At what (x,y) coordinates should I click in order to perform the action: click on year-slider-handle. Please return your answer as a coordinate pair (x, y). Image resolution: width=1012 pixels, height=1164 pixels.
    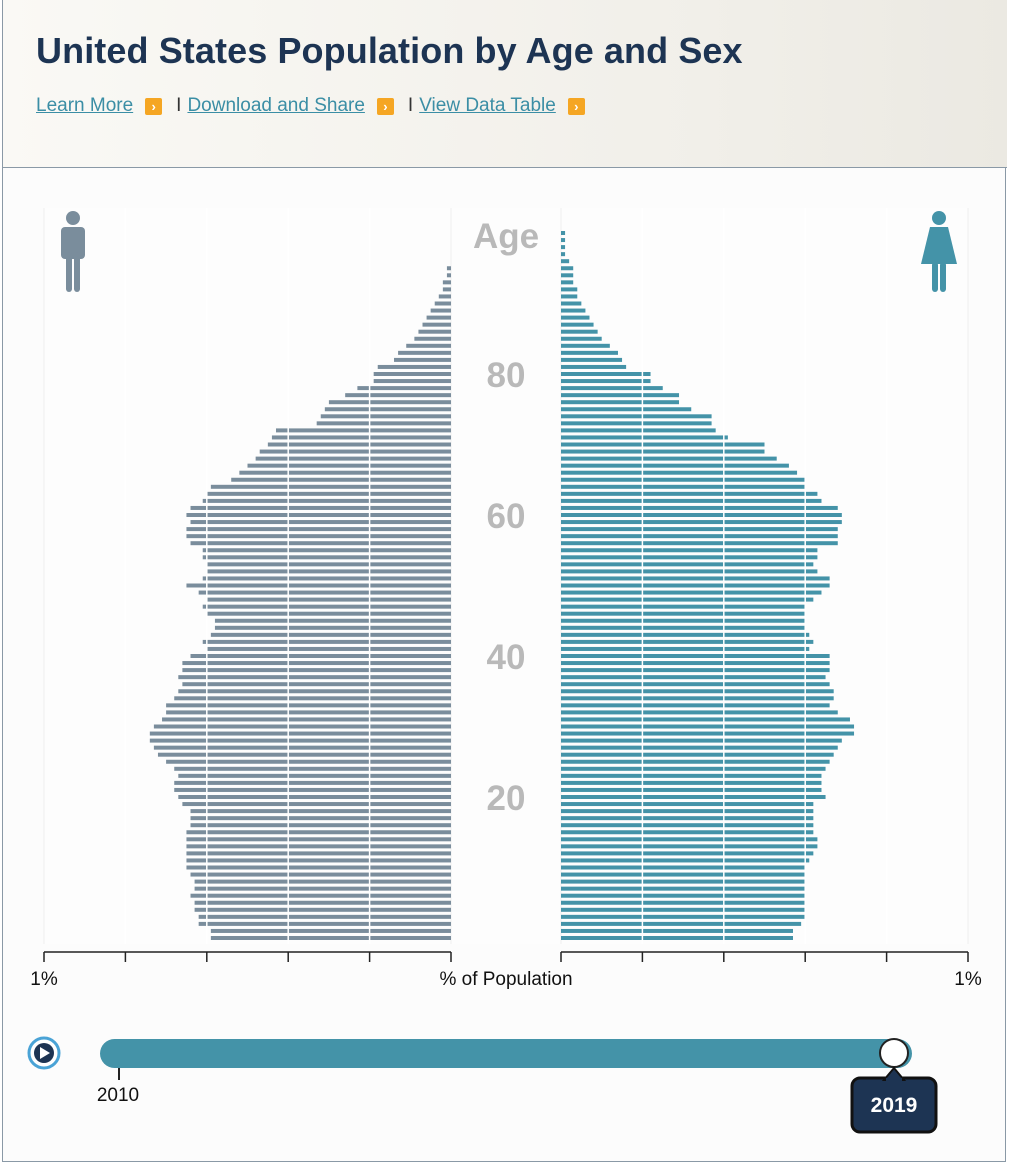
    Looking at the image, I should click on (894, 1053).